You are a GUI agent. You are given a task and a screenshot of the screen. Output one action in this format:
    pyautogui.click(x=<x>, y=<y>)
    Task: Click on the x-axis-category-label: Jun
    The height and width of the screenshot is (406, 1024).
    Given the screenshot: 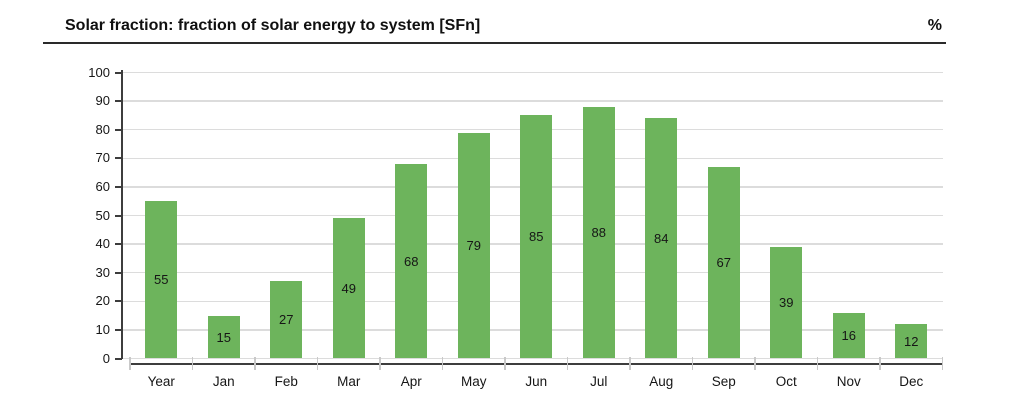 What is the action you would take?
    pyautogui.click(x=536, y=381)
    